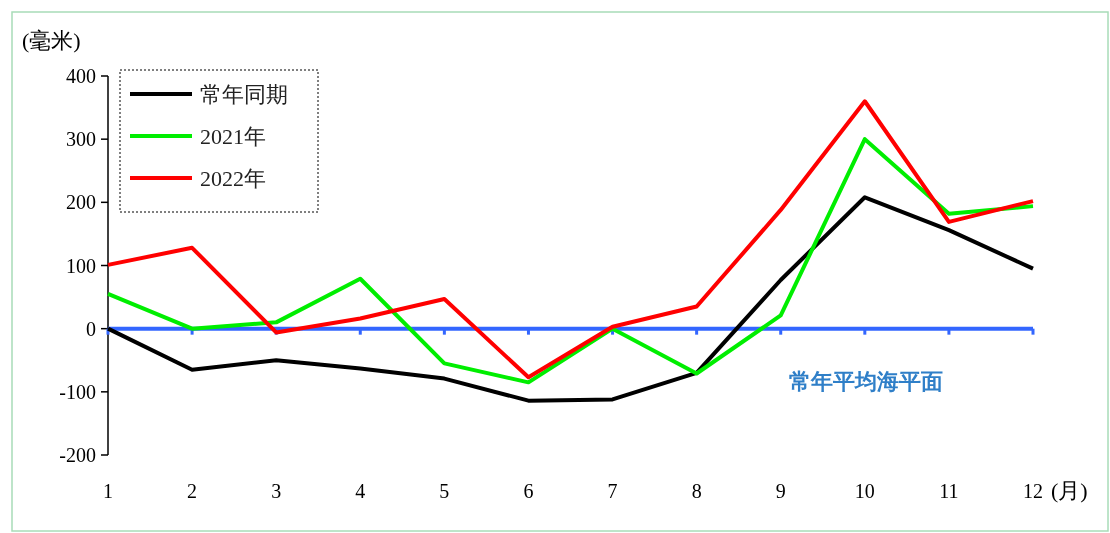  I want to click on y-tick-label: 300, so click(81, 139).